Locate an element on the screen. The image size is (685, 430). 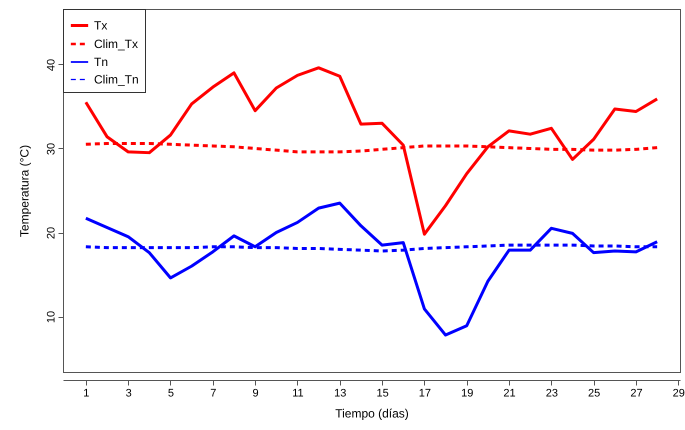
y-axis-title: Temperatura (°C) is located at coordinates (25, 191).